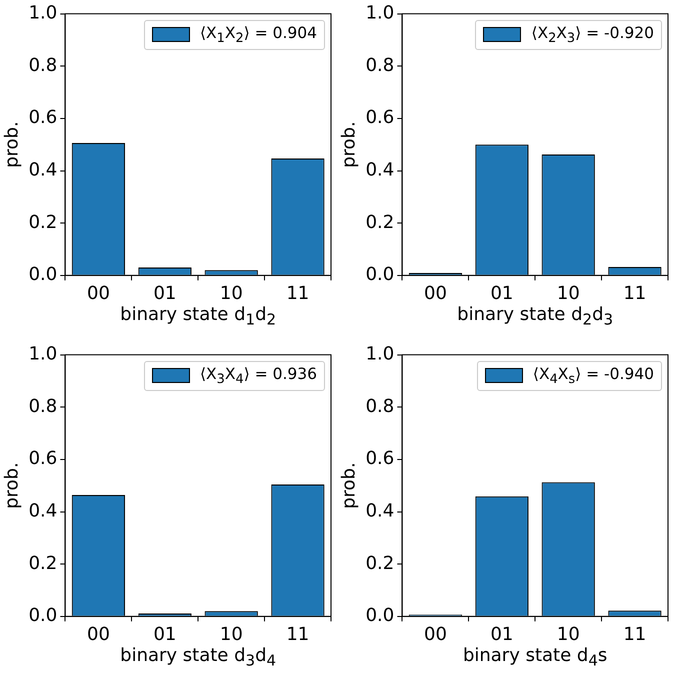 This screenshot has width=675, height=683. I want to click on x-axis-title: binary state d$_{3}$d$_{4}$, so click(198, 657).